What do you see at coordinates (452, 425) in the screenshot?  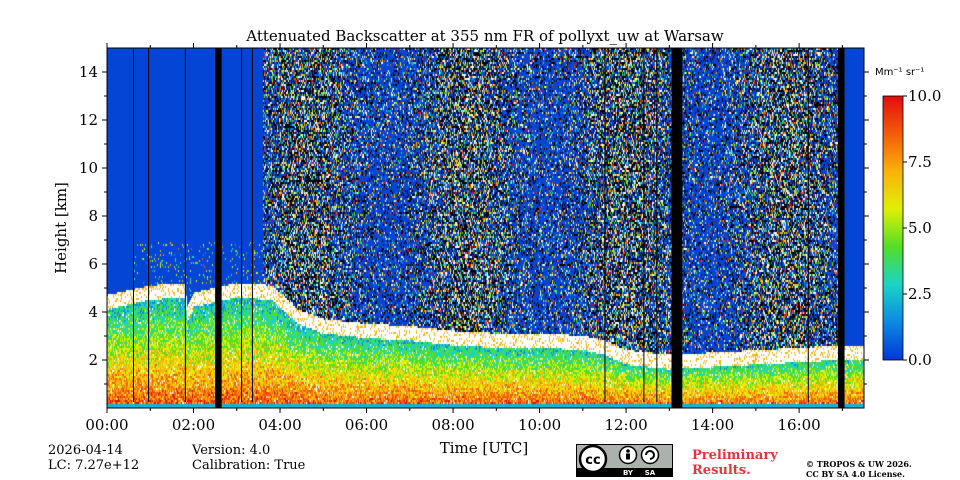 I see `x-tick-label: 08:00` at bounding box center [452, 425].